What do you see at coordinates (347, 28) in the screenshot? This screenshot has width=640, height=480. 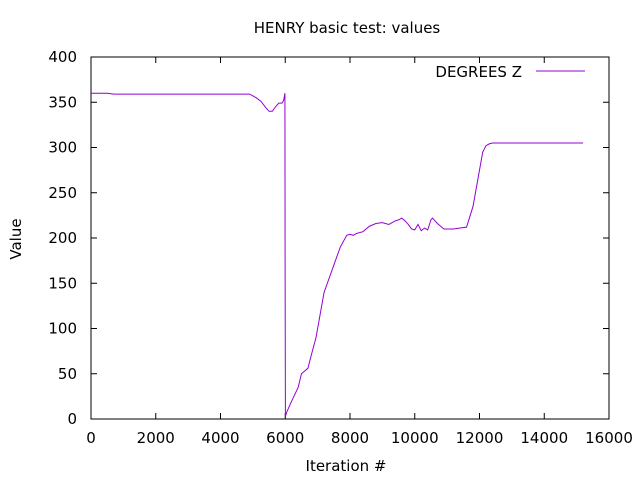 I see `chart-title: HENRY basic test: values` at bounding box center [347, 28].